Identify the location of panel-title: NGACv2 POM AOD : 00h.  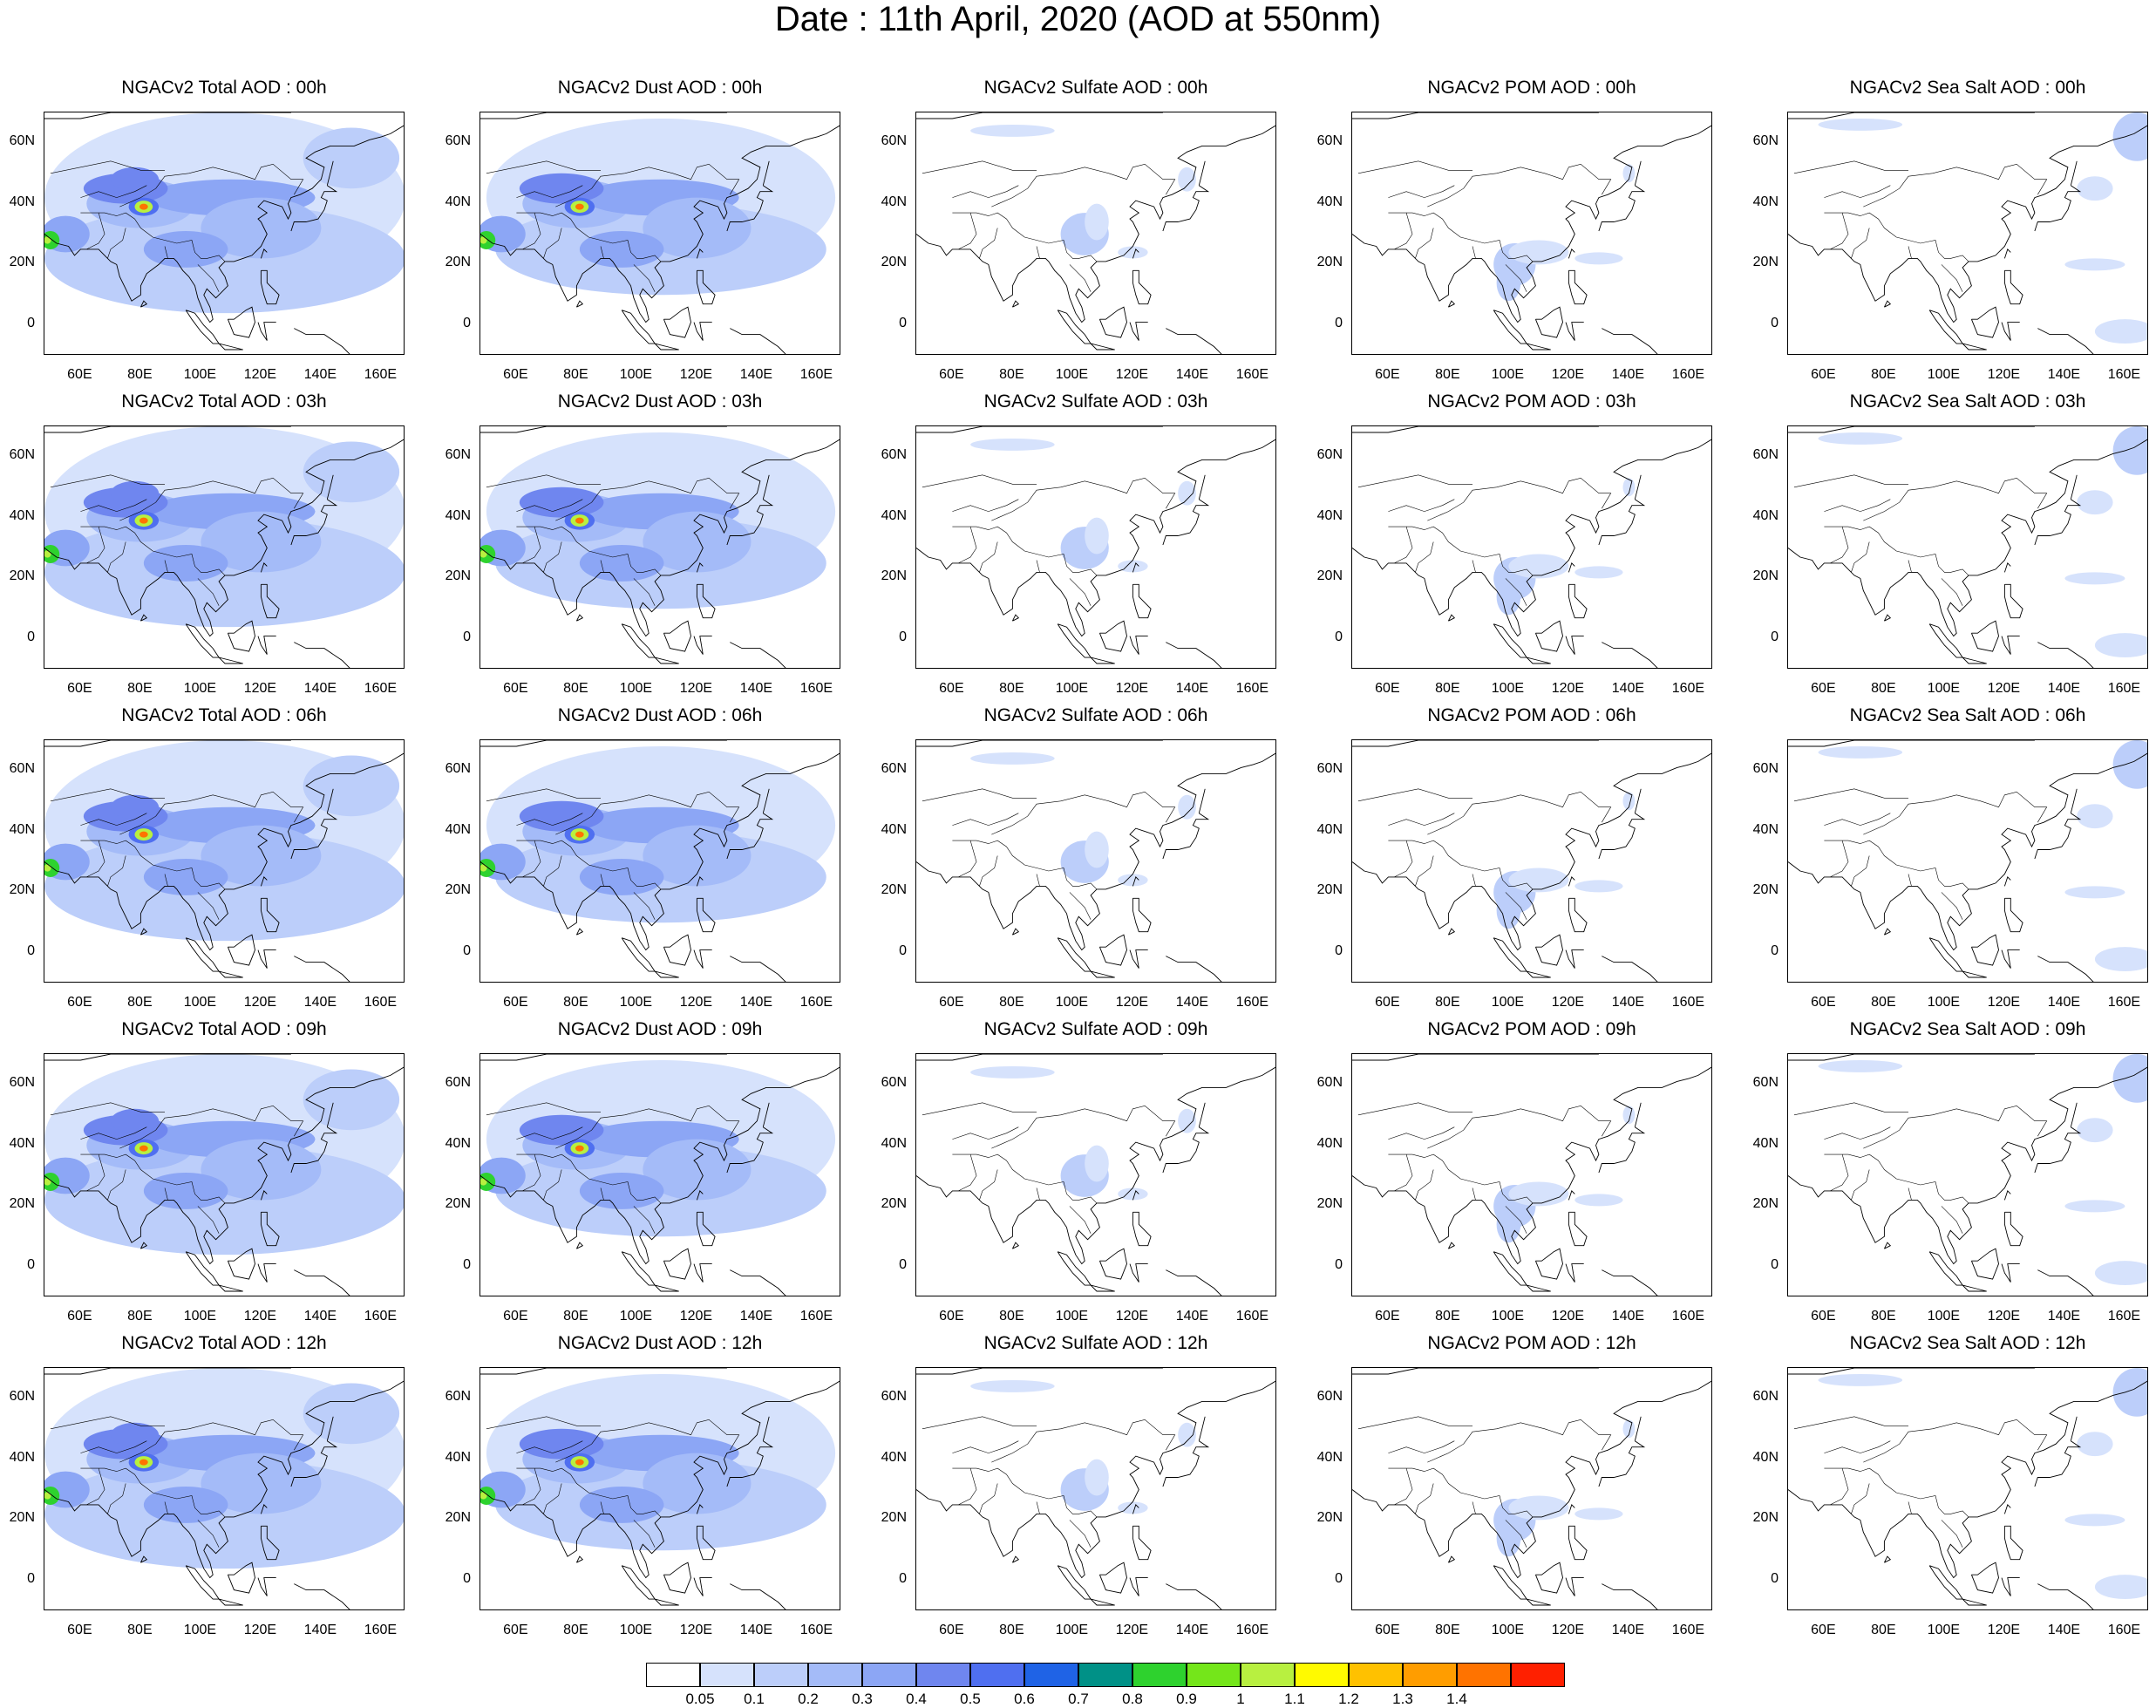
(1531, 88).